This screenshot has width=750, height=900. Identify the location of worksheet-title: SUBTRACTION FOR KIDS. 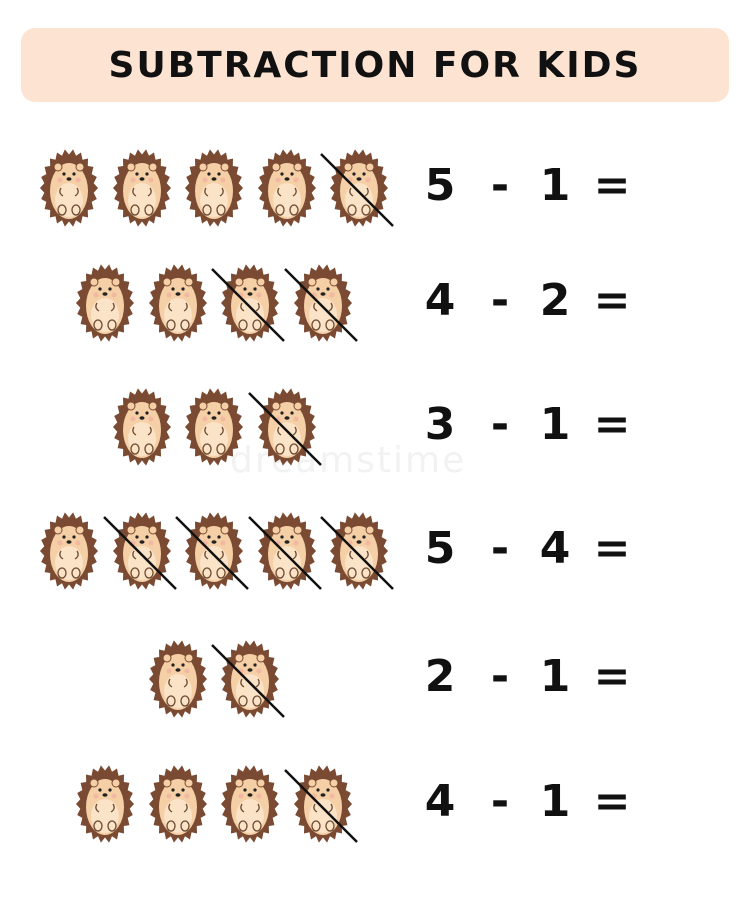
(375, 65).